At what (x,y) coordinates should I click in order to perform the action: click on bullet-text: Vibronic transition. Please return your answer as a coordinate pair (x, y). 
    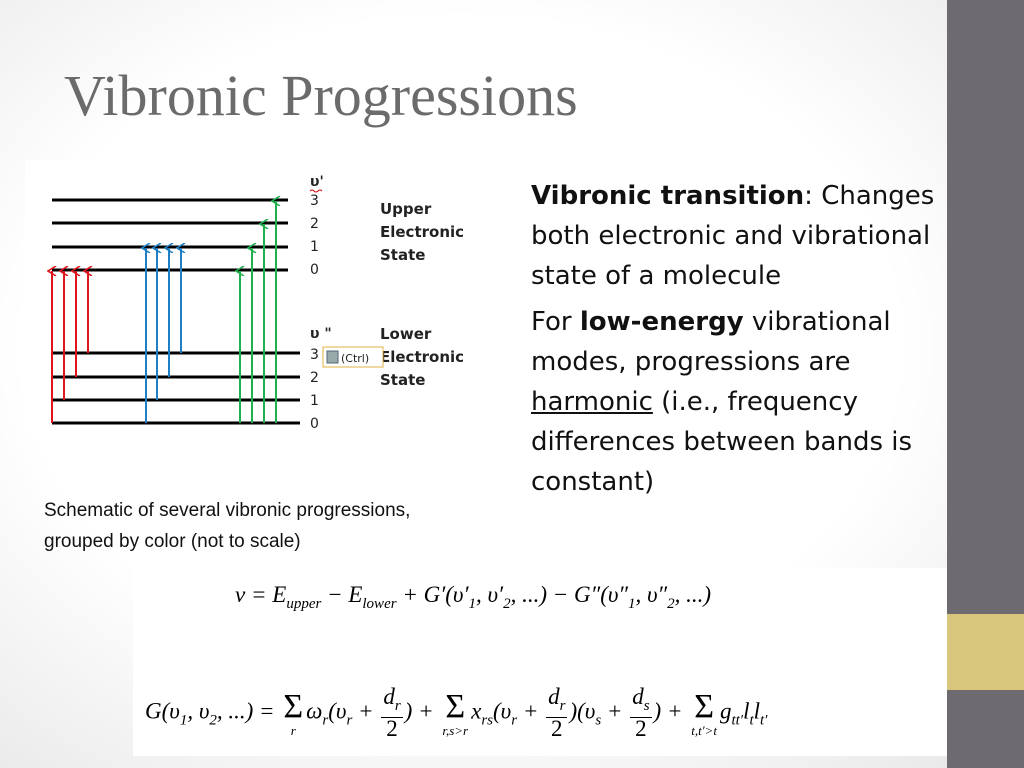
    Looking at the image, I should click on (668, 196).